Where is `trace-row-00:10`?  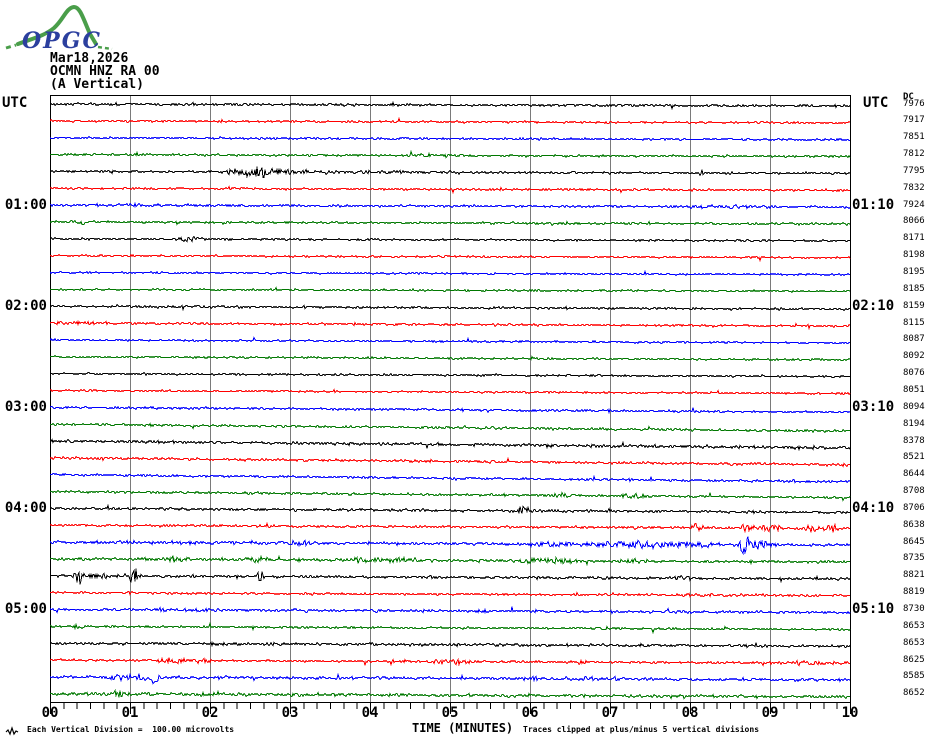 trace-row-00:10 is located at coordinates (450, 120).